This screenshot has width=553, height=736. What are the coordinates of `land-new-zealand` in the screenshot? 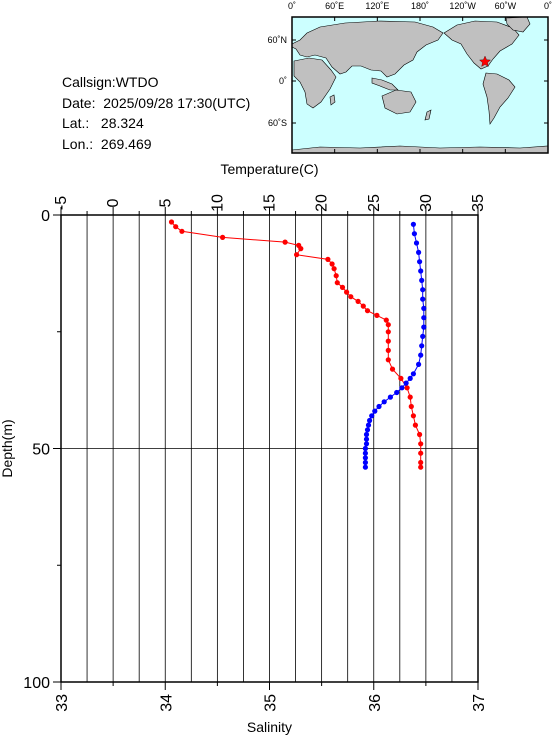 It's located at (428, 115).